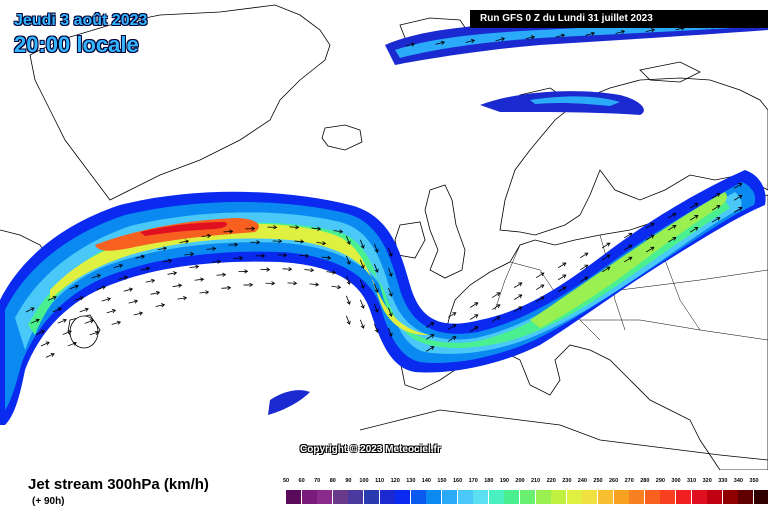  Describe the element at coordinates (442, 481) in the screenshot. I see `scale-label: 150` at that location.